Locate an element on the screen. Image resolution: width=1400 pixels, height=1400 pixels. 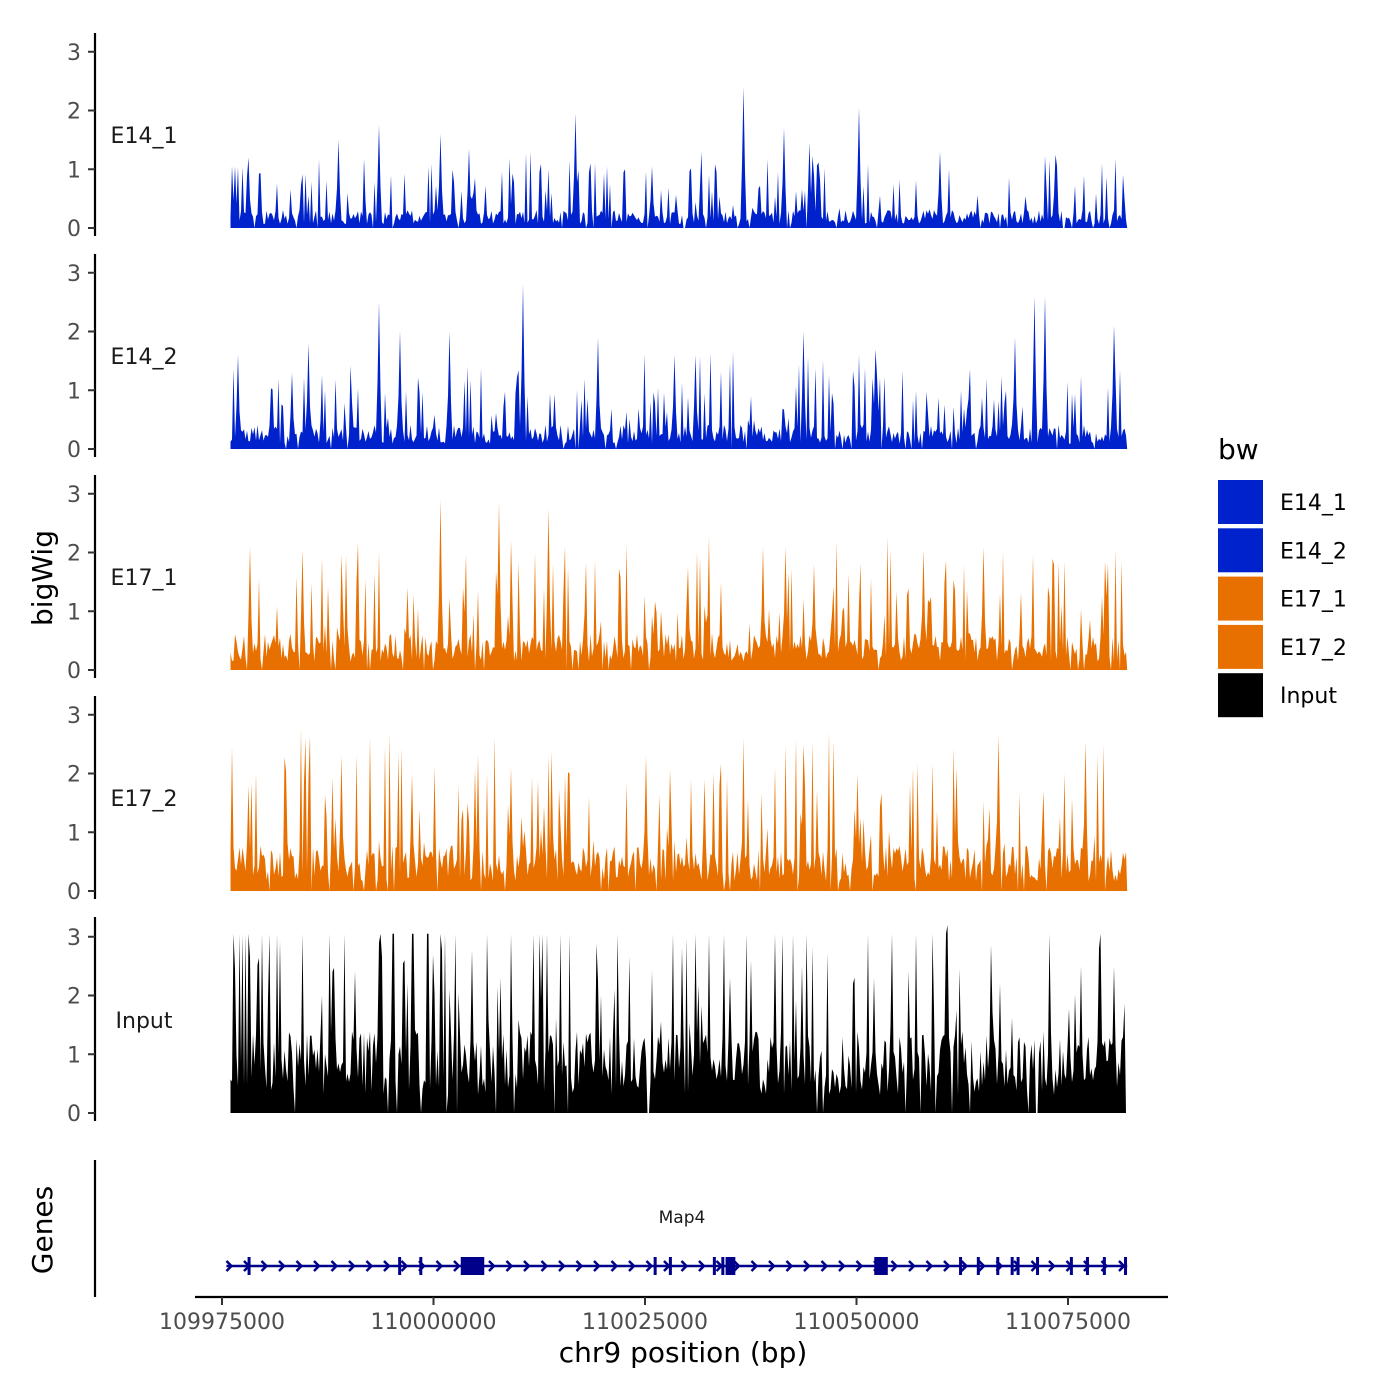
track-label: E17_2 is located at coordinates (144, 799).